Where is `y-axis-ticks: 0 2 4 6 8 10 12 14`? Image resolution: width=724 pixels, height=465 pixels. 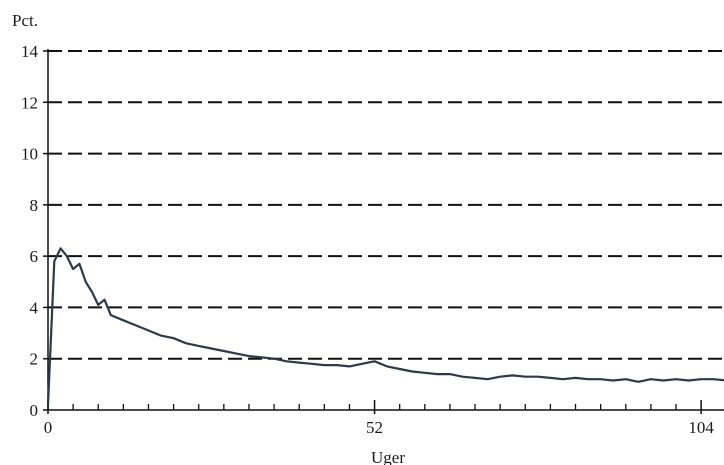 y-axis-ticks: 0 2 4 6 8 10 12 14 is located at coordinates (34, 231).